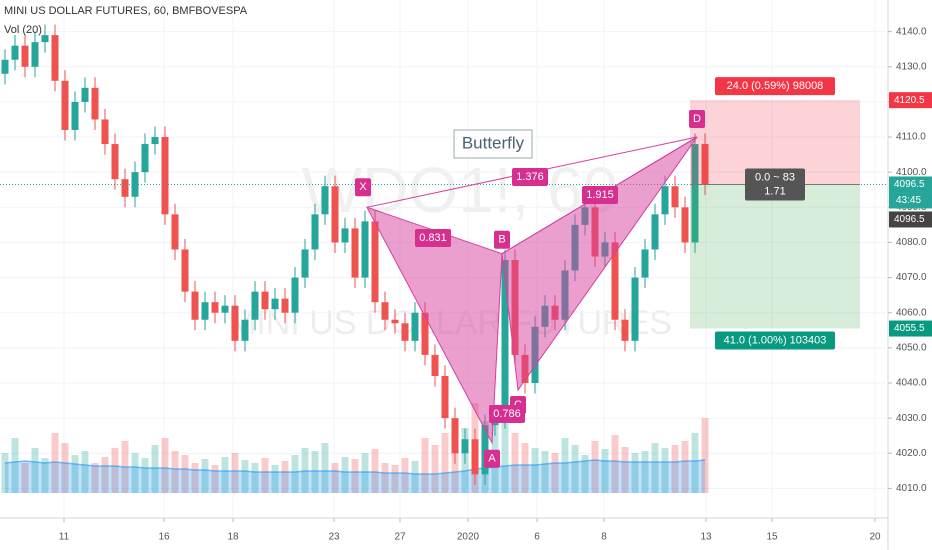 This screenshot has width=932, height=550. I want to click on last-price-tag-box, so click(910, 184).